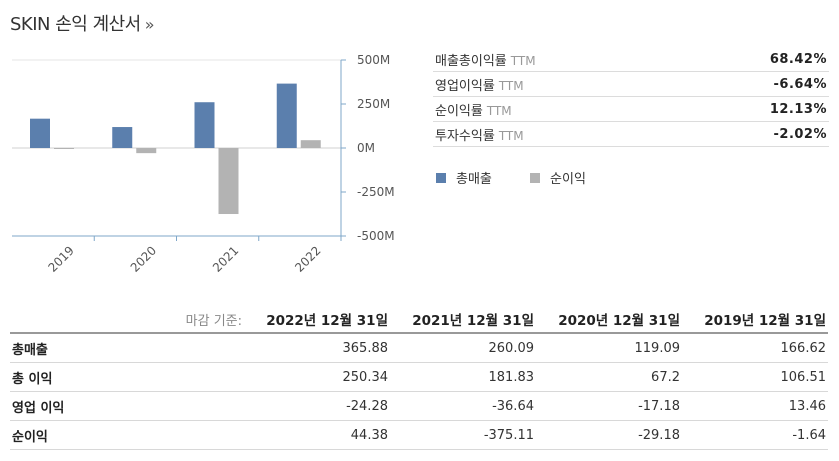 The image size is (839, 461). What do you see at coordinates (366, 148) in the screenshot?
I see `y-tick-label: 0M` at bounding box center [366, 148].